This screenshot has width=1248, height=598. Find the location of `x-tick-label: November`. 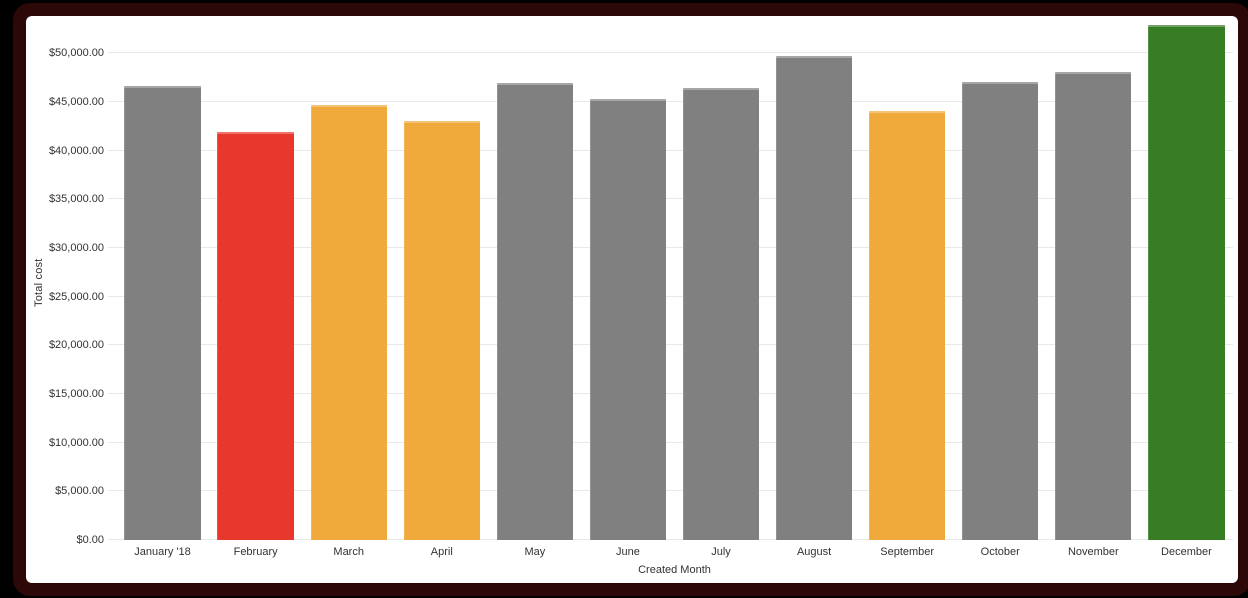

x-tick-label: November is located at coordinates (1093, 552).